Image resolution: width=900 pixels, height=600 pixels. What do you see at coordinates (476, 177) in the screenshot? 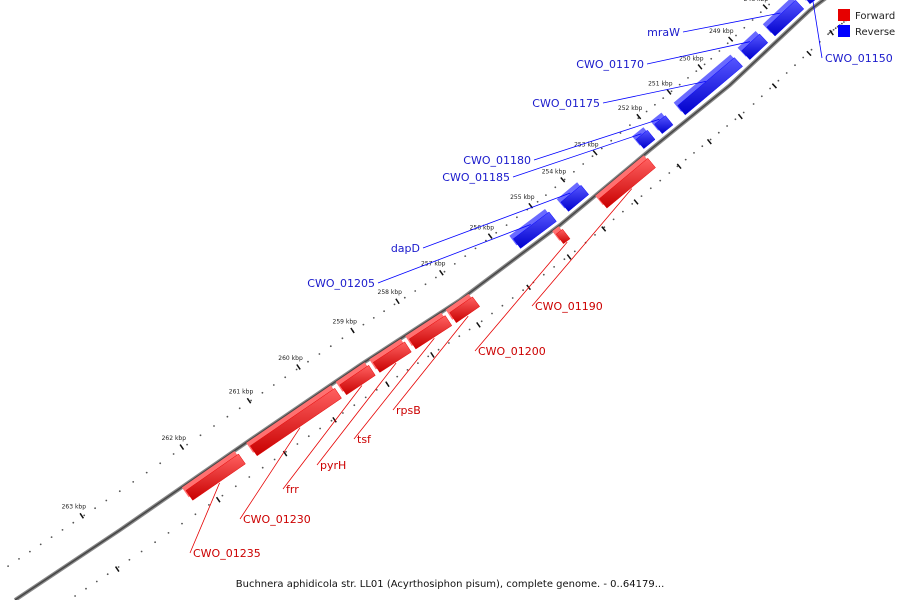
I see `gene-label-CWO_01185: CWO_01185` at bounding box center [476, 177].